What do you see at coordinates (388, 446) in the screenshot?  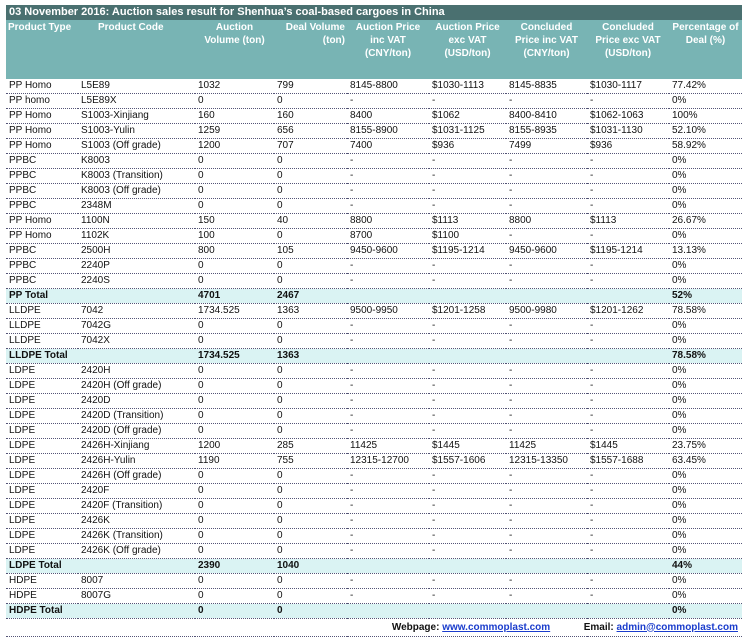 I see `table-cell: 11425` at bounding box center [388, 446].